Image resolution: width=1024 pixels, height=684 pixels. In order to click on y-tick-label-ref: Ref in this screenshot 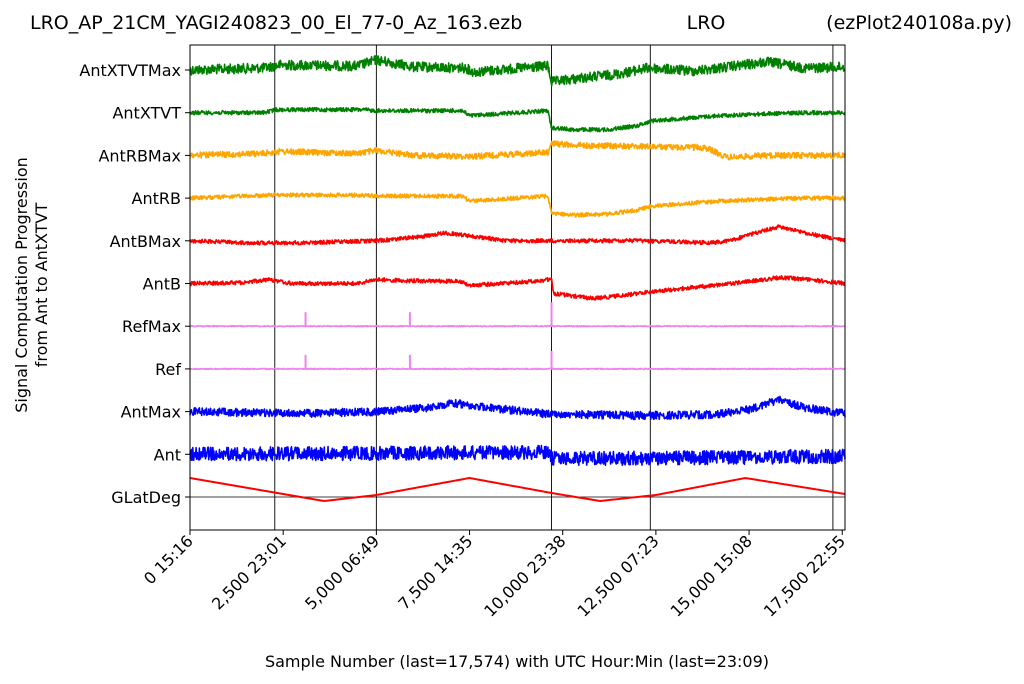, I will do `click(168, 369)`.